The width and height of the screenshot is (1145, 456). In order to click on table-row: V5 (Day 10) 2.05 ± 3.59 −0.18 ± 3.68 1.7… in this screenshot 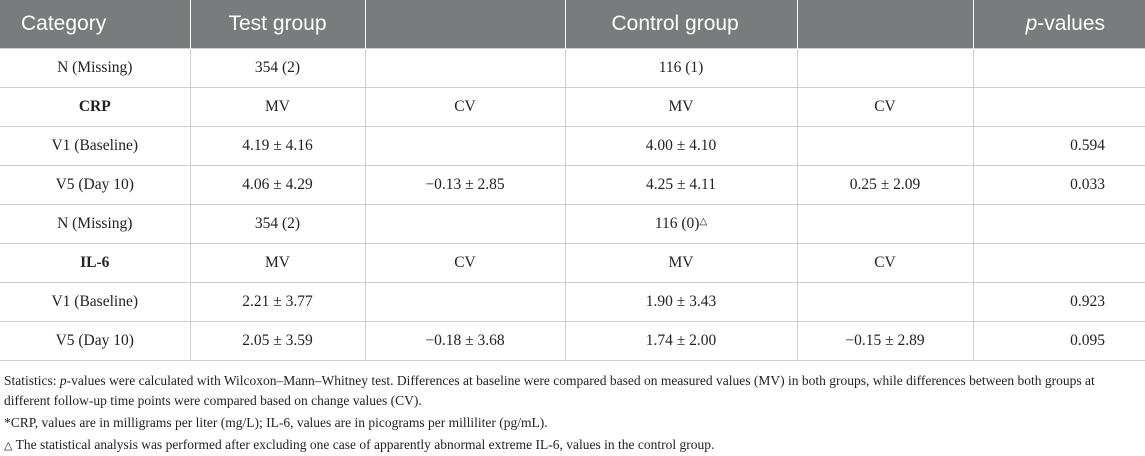, I will do `click(572, 341)`.